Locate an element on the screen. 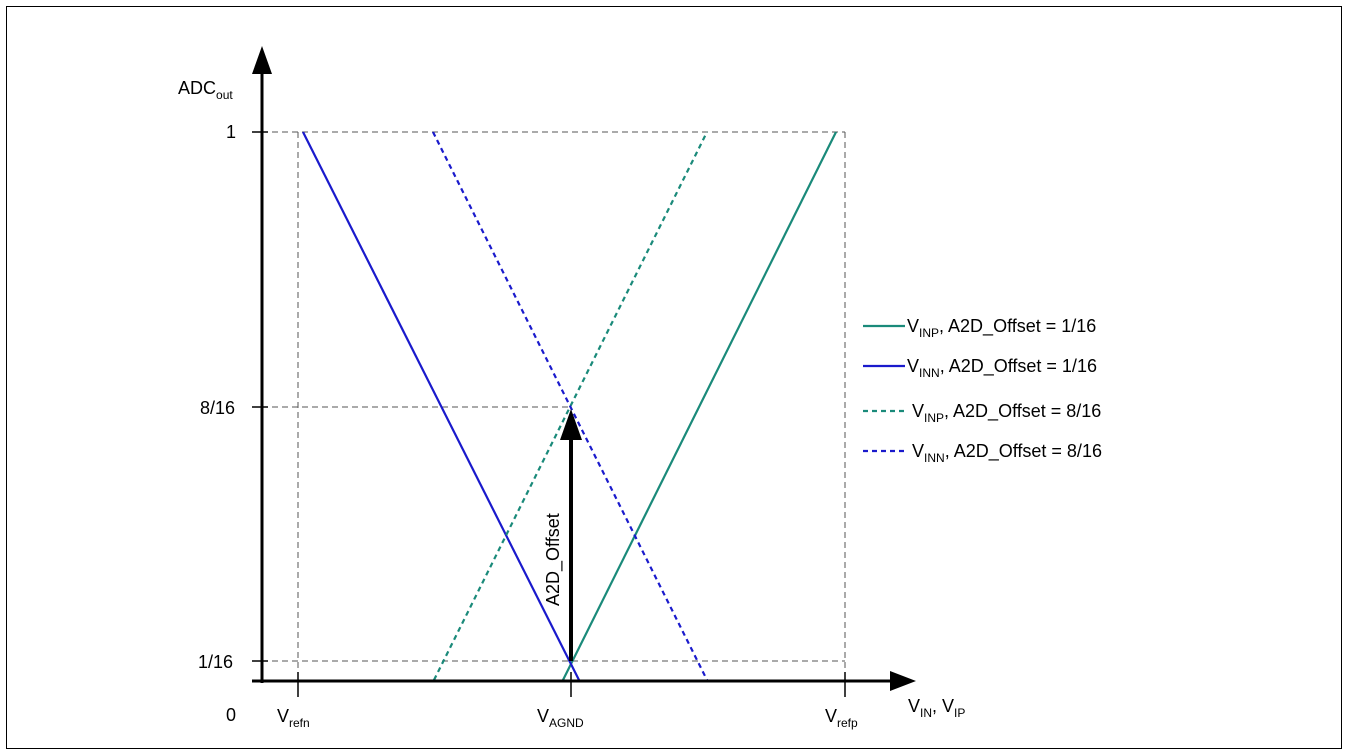 Image resolution: width=1348 pixels, height=755 pixels. y-axis-title: ADCout is located at coordinates (205, 90).